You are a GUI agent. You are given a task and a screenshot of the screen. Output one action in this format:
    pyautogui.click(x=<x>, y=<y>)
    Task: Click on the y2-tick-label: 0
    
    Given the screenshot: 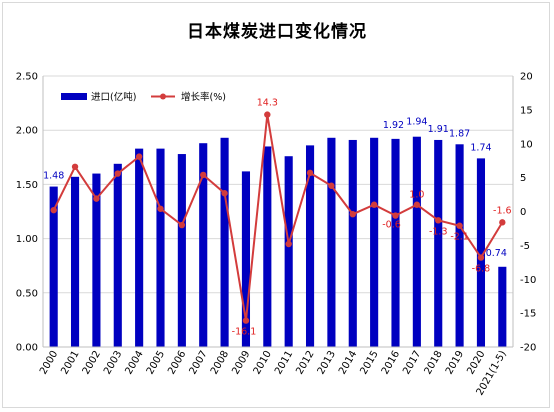 What is the action you would take?
    pyautogui.click(x=523, y=212)
    